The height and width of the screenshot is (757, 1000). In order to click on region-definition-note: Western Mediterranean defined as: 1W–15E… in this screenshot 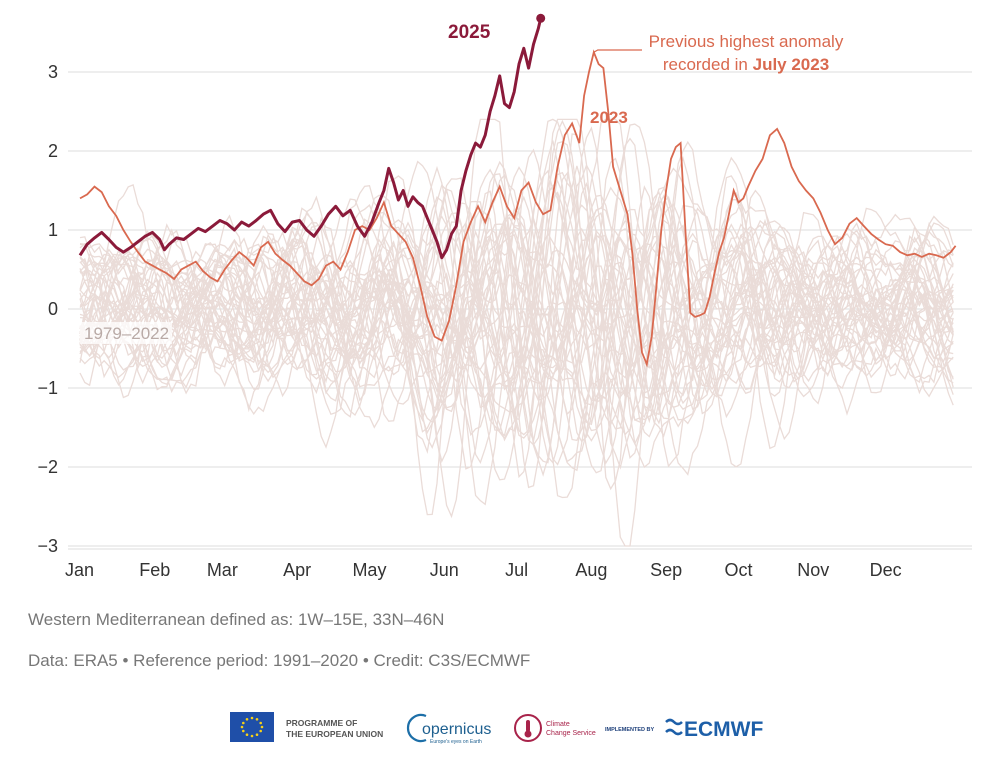, I will do `click(236, 619)`.